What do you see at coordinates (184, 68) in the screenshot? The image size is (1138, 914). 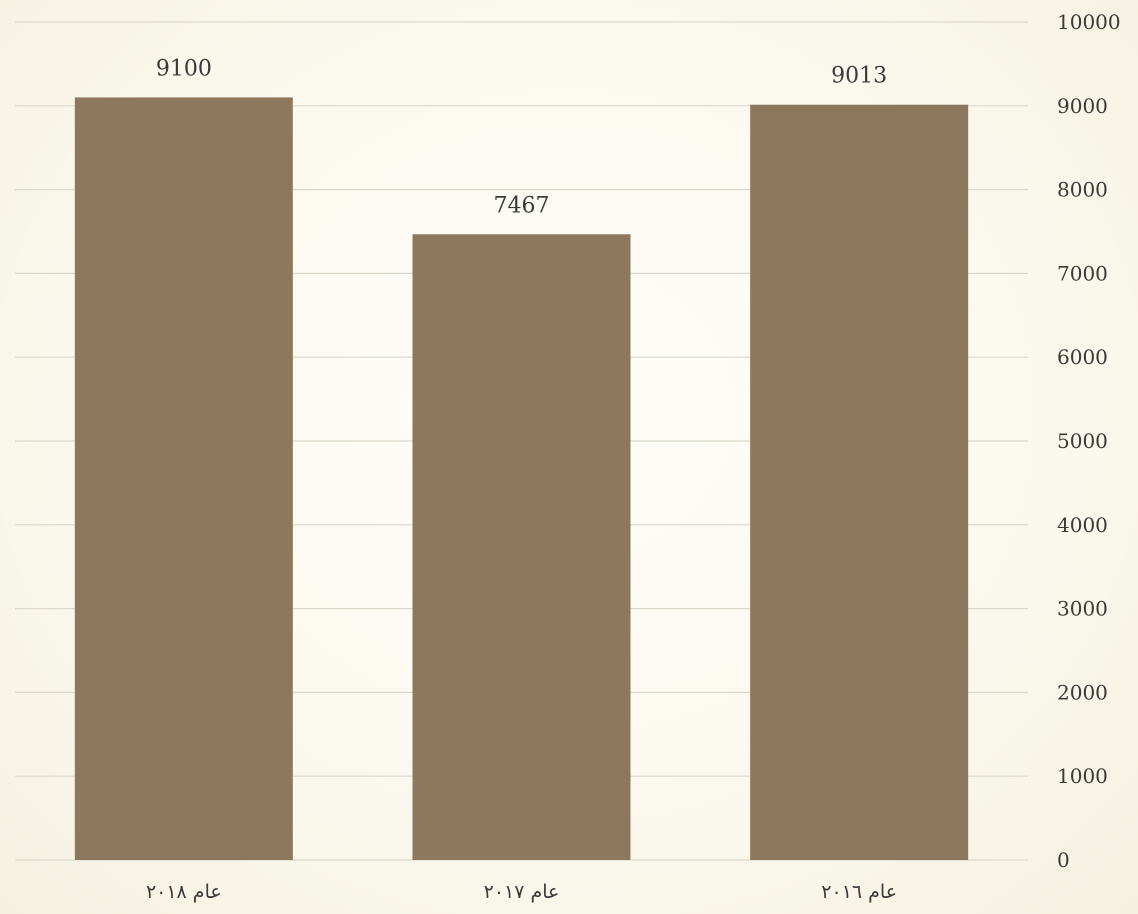 I see `data-label-1: 9100` at bounding box center [184, 68].